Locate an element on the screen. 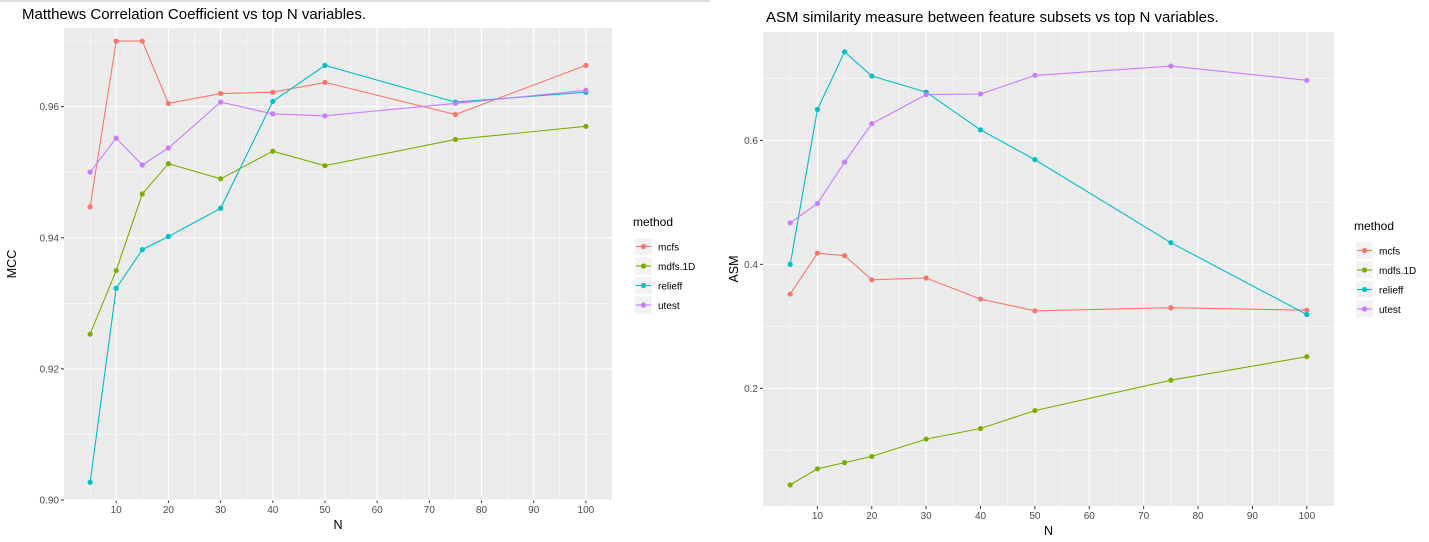 This screenshot has width=1429, height=542. legend-label-utest: utest is located at coordinates (1390, 310).